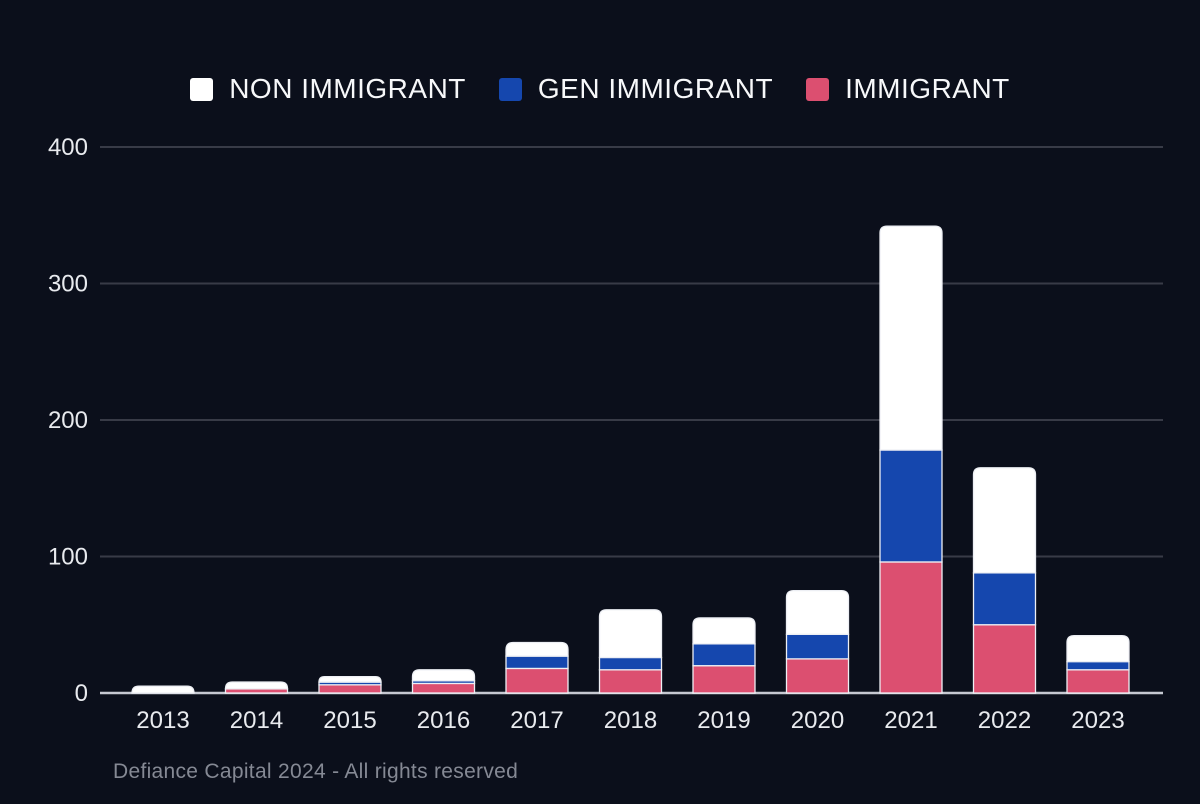 This screenshot has height=804, width=1200. Describe the element at coordinates (256, 720) in the screenshot. I see `x-tick-label-2014: 2014` at that location.